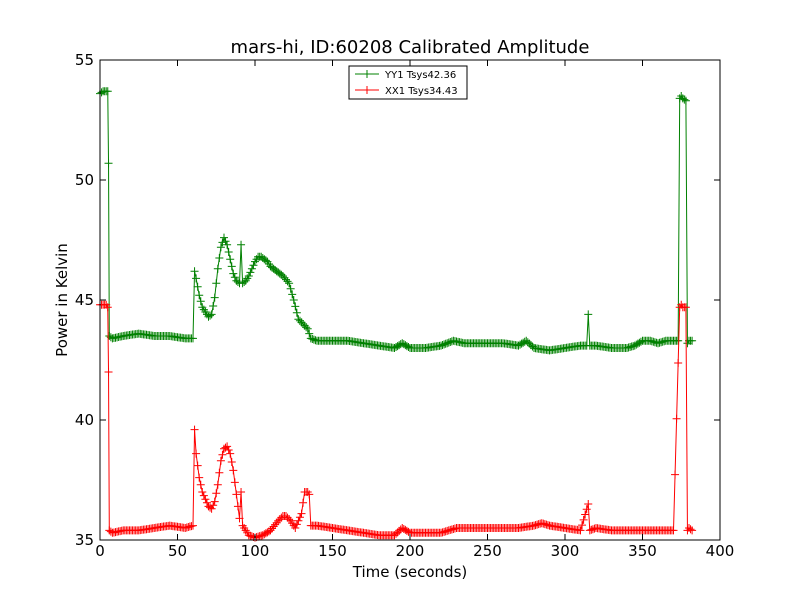  Describe the element at coordinates (420, 75) in the screenshot. I see `legend-label-yy1: YY1 Tsys42.36` at that location.